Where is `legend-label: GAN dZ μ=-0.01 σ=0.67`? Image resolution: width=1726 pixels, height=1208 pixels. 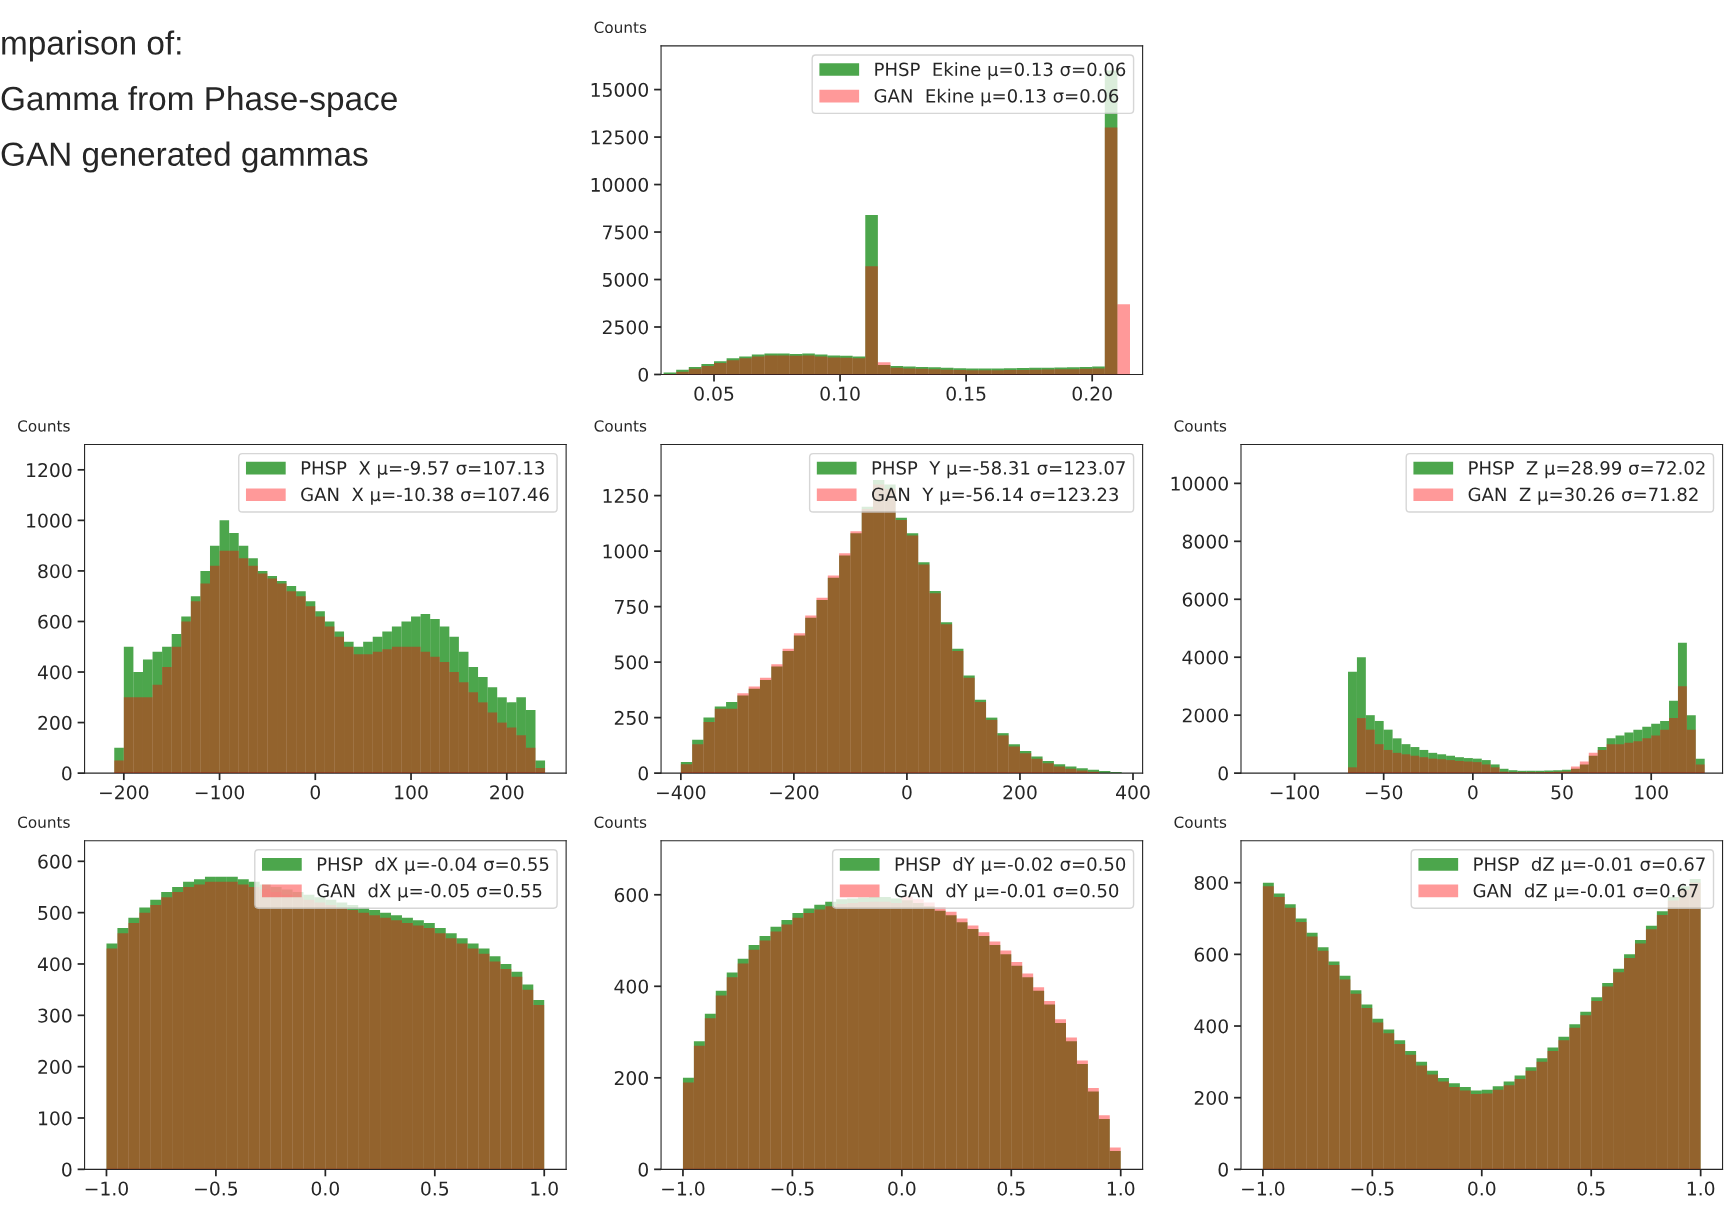 legend-label: GAN dZ μ=-0.01 σ=0.67 is located at coordinates (1585, 892).